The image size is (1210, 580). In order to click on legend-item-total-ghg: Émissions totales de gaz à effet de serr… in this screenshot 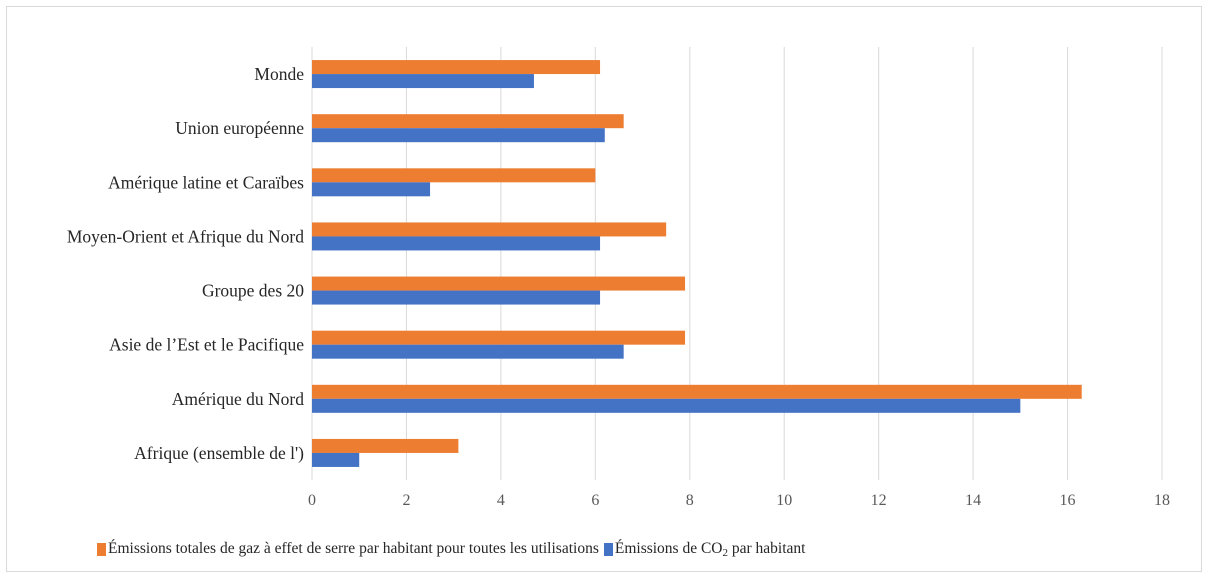, I will do `click(348, 549)`.